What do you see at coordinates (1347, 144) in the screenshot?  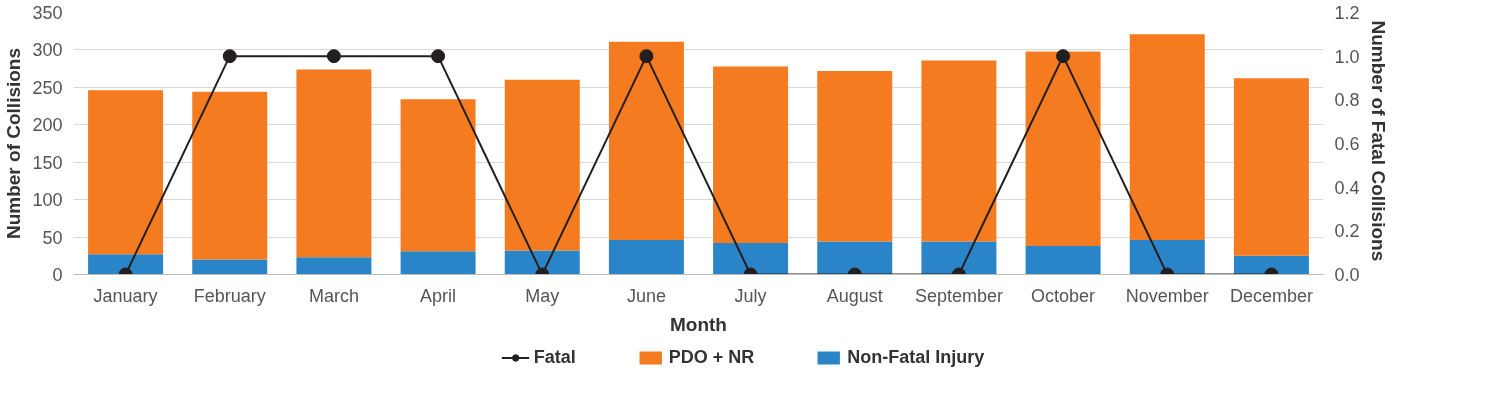 I see `y2-tick-label: 0.6` at bounding box center [1347, 144].